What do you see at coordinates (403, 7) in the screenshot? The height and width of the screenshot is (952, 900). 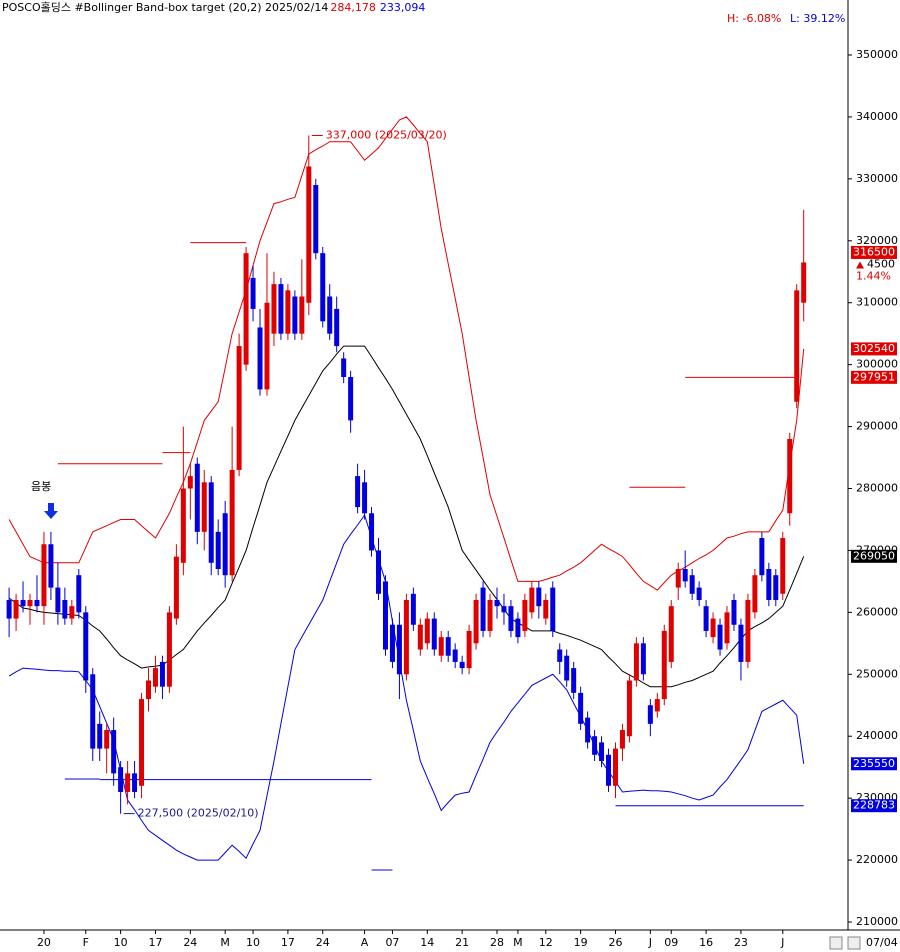 I see `header-low: 233,094` at bounding box center [403, 7].